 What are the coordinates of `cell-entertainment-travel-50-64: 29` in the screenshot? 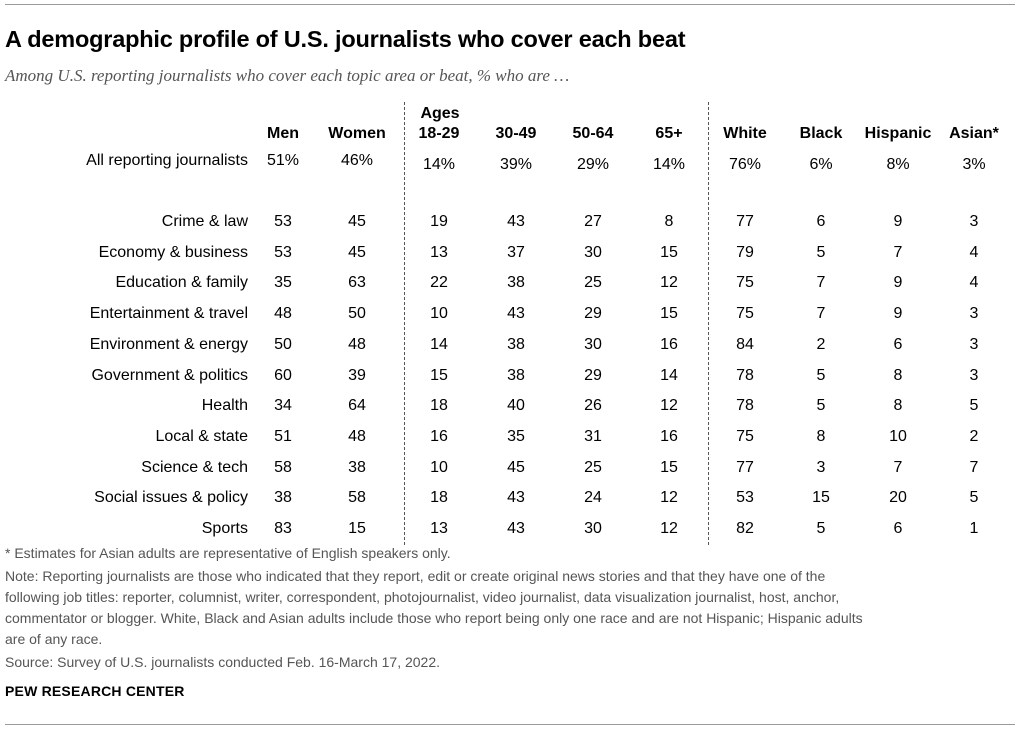 It's located at (593, 314).